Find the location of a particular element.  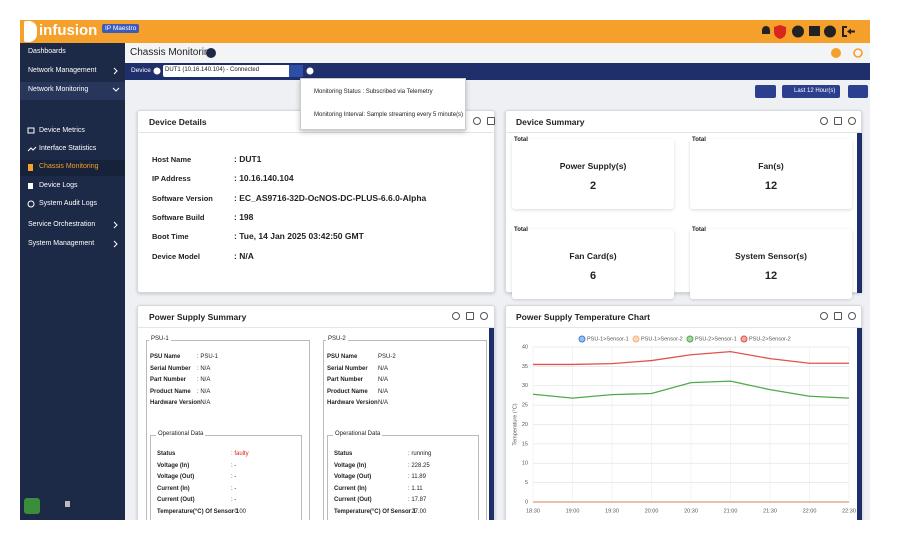

operational-label: Current (In) is located at coordinates (173, 488).